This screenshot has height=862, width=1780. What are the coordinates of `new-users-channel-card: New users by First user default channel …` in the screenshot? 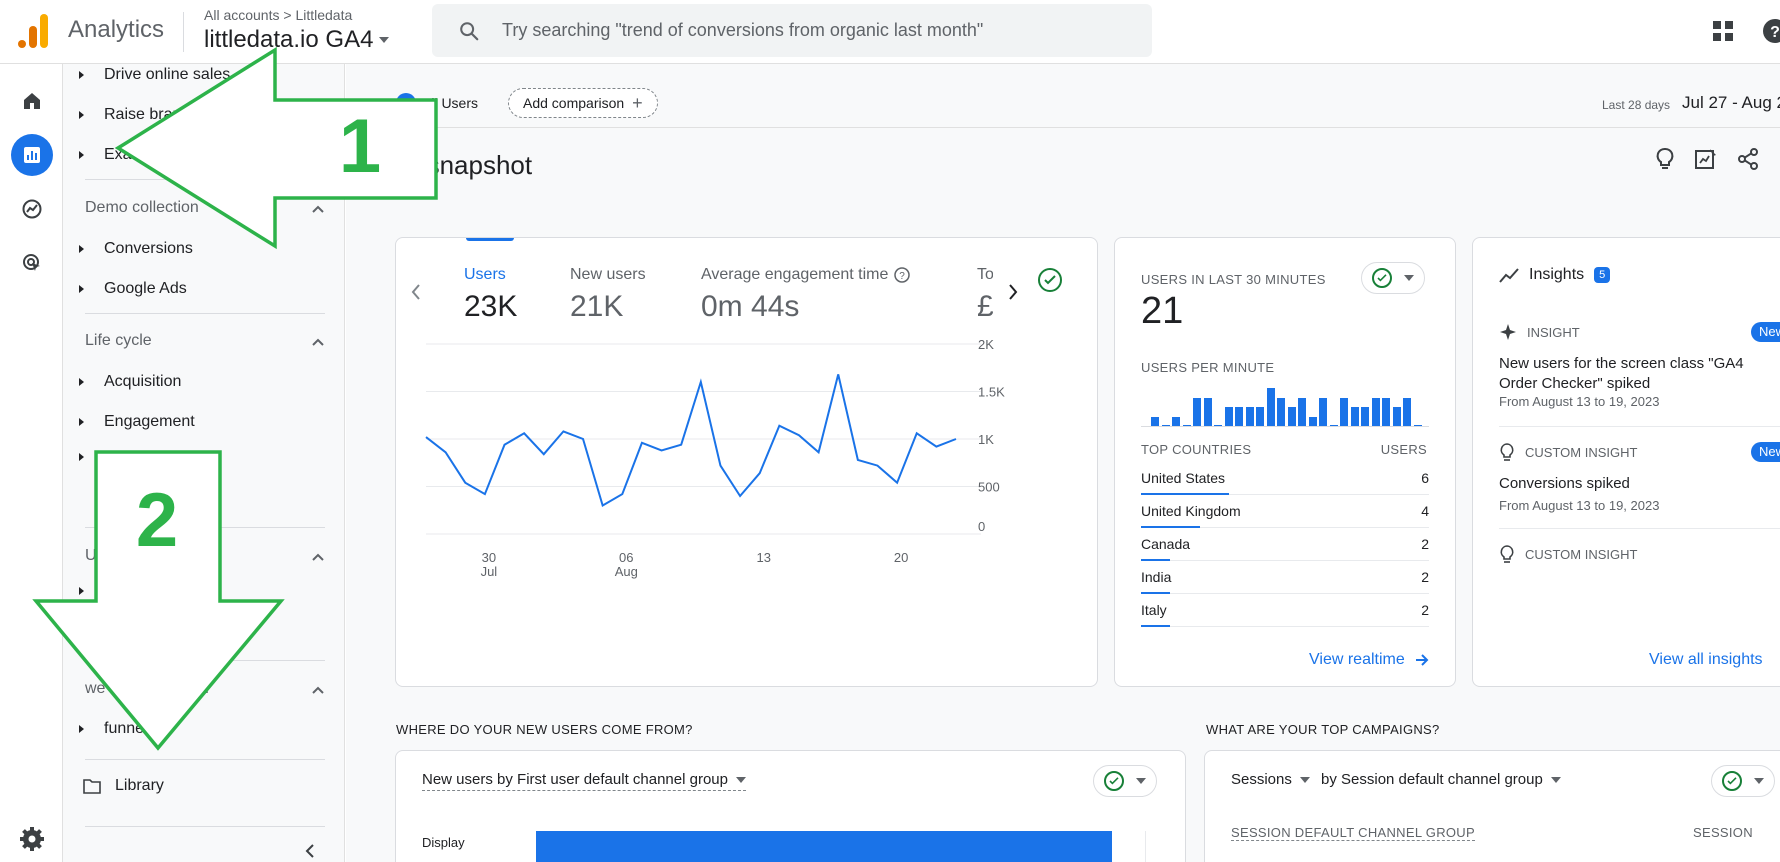 It's located at (790, 806).